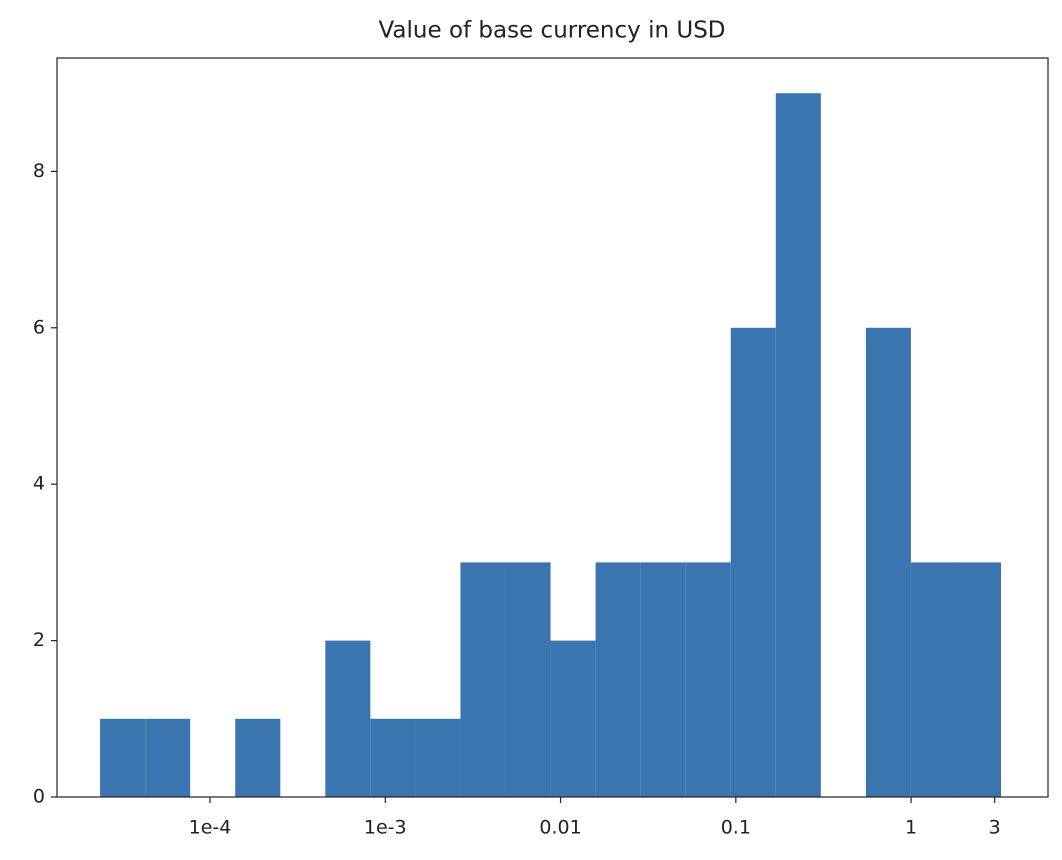 The width and height of the screenshot is (1062, 860). What do you see at coordinates (39, 640) in the screenshot?
I see `y-tick-label: 2` at bounding box center [39, 640].